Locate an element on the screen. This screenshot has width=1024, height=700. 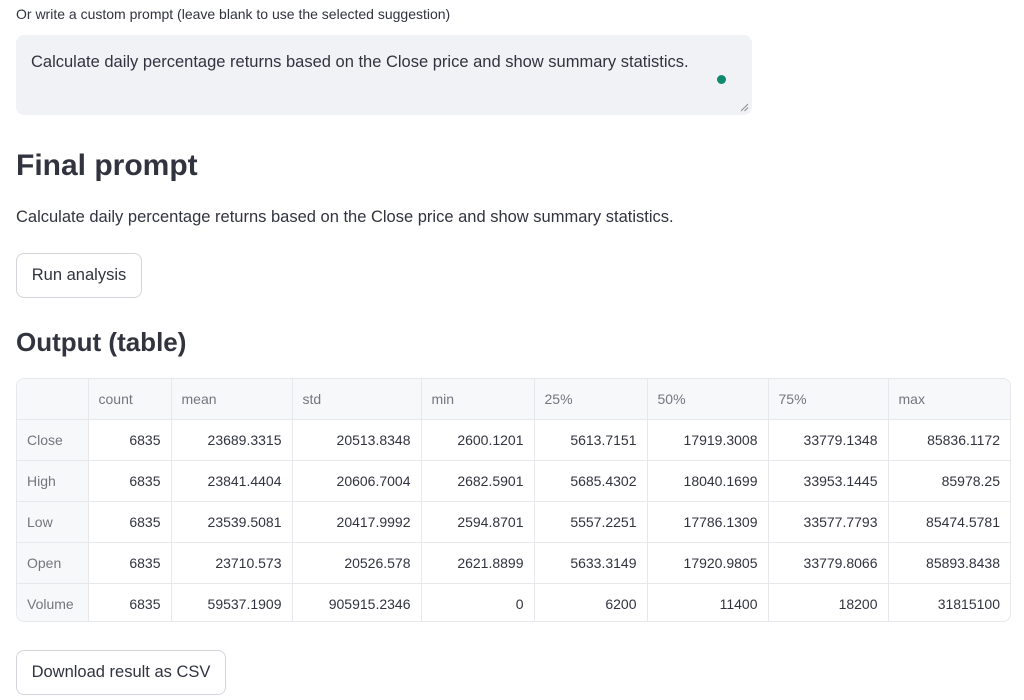
column-header: 50% is located at coordinates (708, 399).